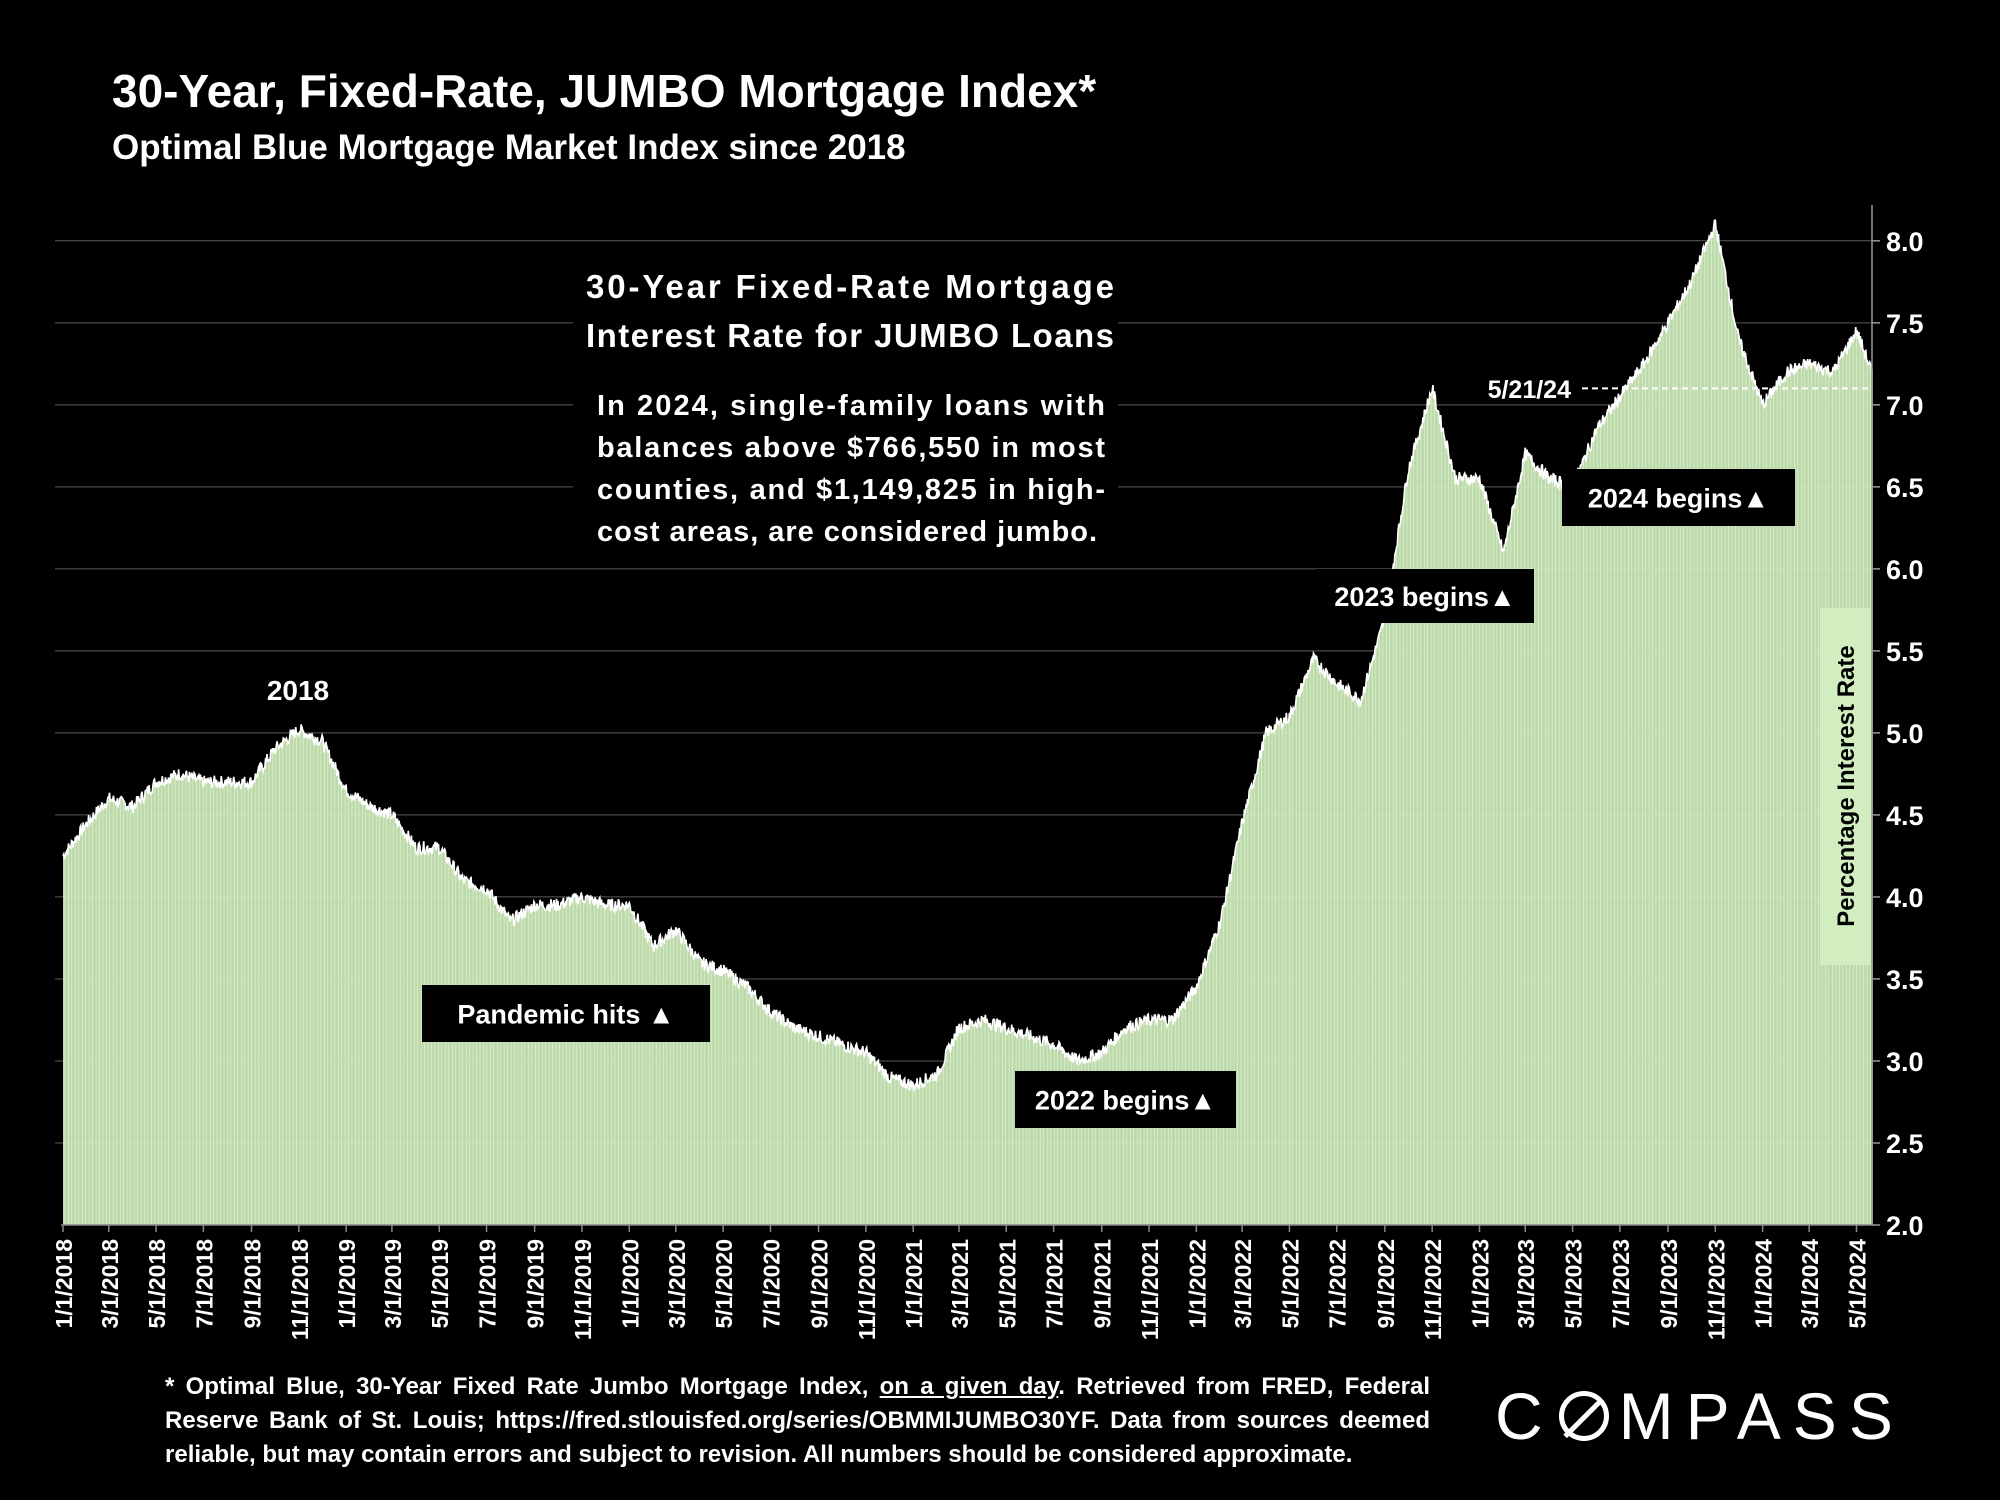  I want to click on logo-text-end: MPASS, so click(1761, 1416).